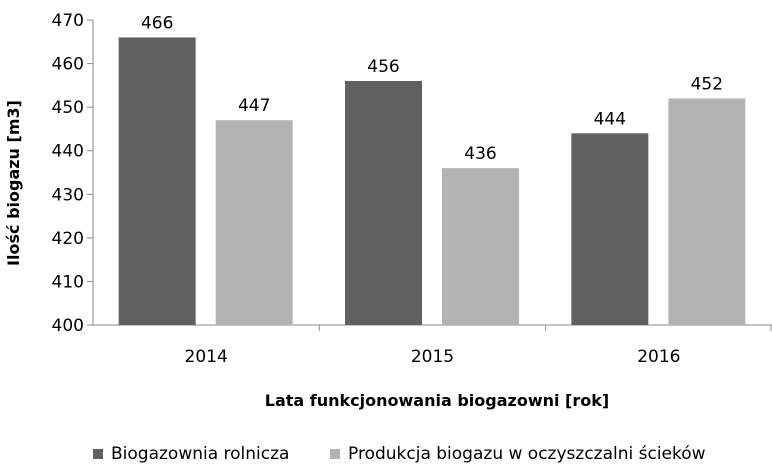 The height and width of the screenshot is (472, 772). What do you see at coordinates (658, 357) in the screenshot?
I see `x-tick-label: 2016` at bounding box center [658, 357].